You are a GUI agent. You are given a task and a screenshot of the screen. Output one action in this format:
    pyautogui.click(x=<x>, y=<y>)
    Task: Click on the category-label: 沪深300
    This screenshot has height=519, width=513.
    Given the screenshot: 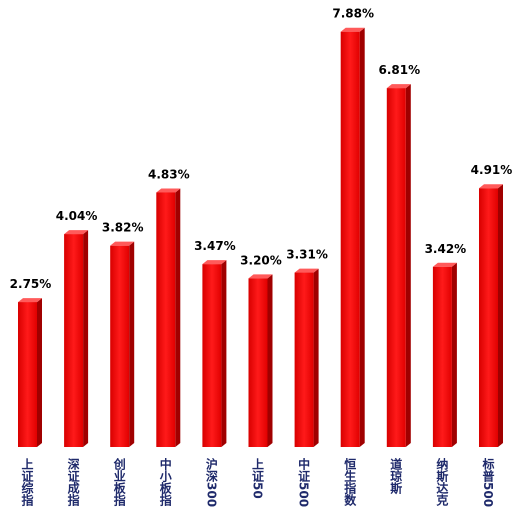 What is the action you would take?
    pyautogui.click(x=211, y=483)
    